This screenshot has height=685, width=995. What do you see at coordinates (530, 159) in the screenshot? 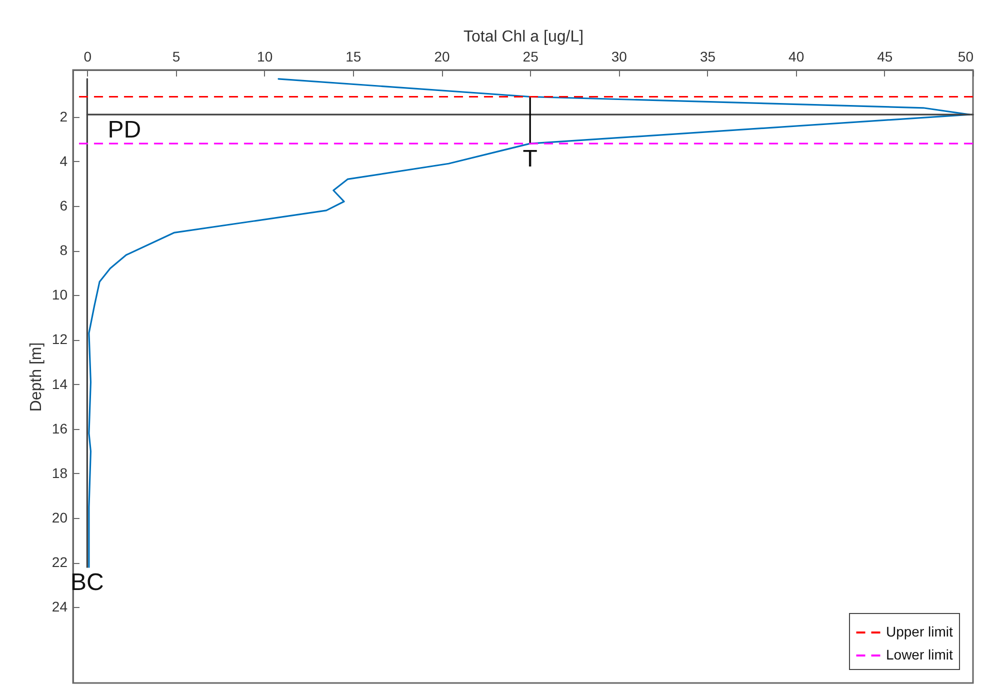
I see `annotation: T` at bounding box center [530, 159].